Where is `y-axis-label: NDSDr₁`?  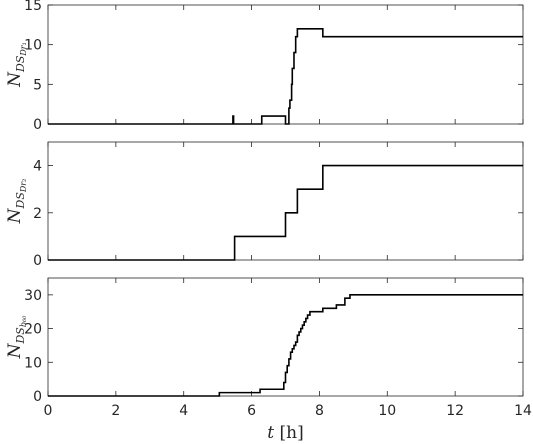
y-axis-label: NDSDr₁ is located at coordinates (16, 65).